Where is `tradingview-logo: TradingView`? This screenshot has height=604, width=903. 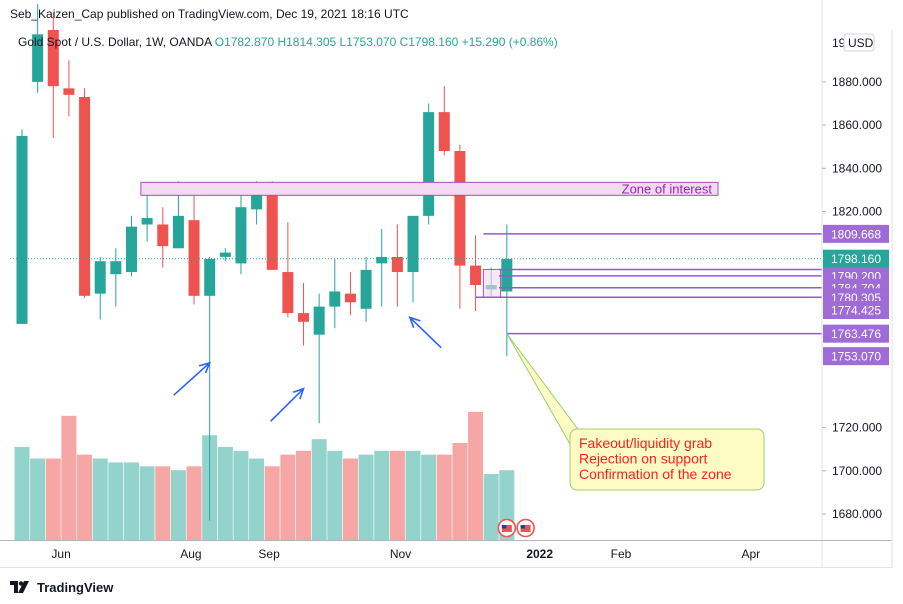
tradingview-logo: TradingView is located at coordinates (61, 587).